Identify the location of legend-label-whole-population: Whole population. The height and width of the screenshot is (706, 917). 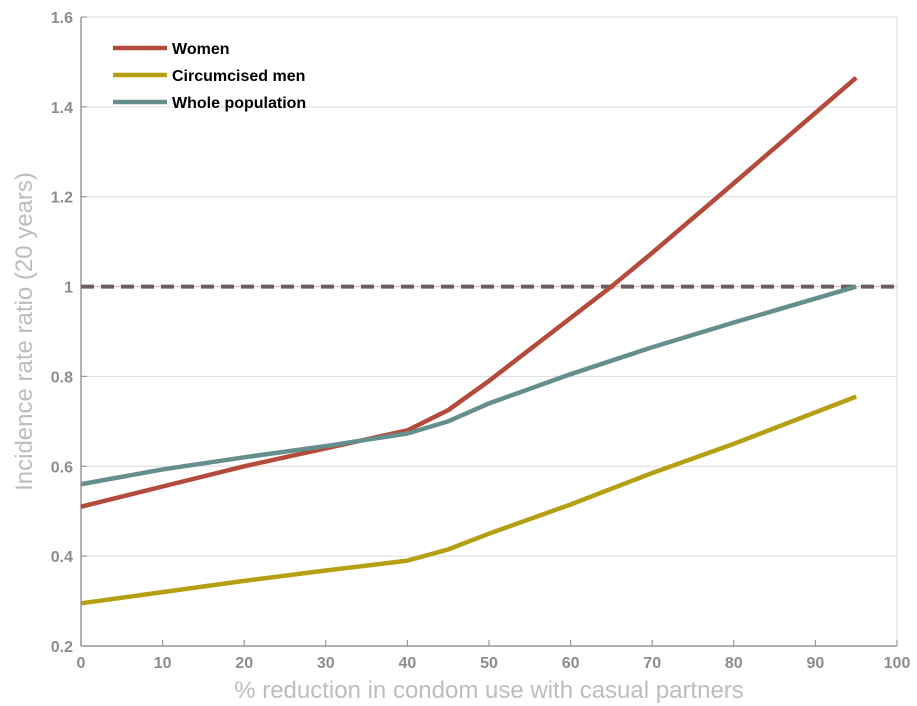
(239, 103).